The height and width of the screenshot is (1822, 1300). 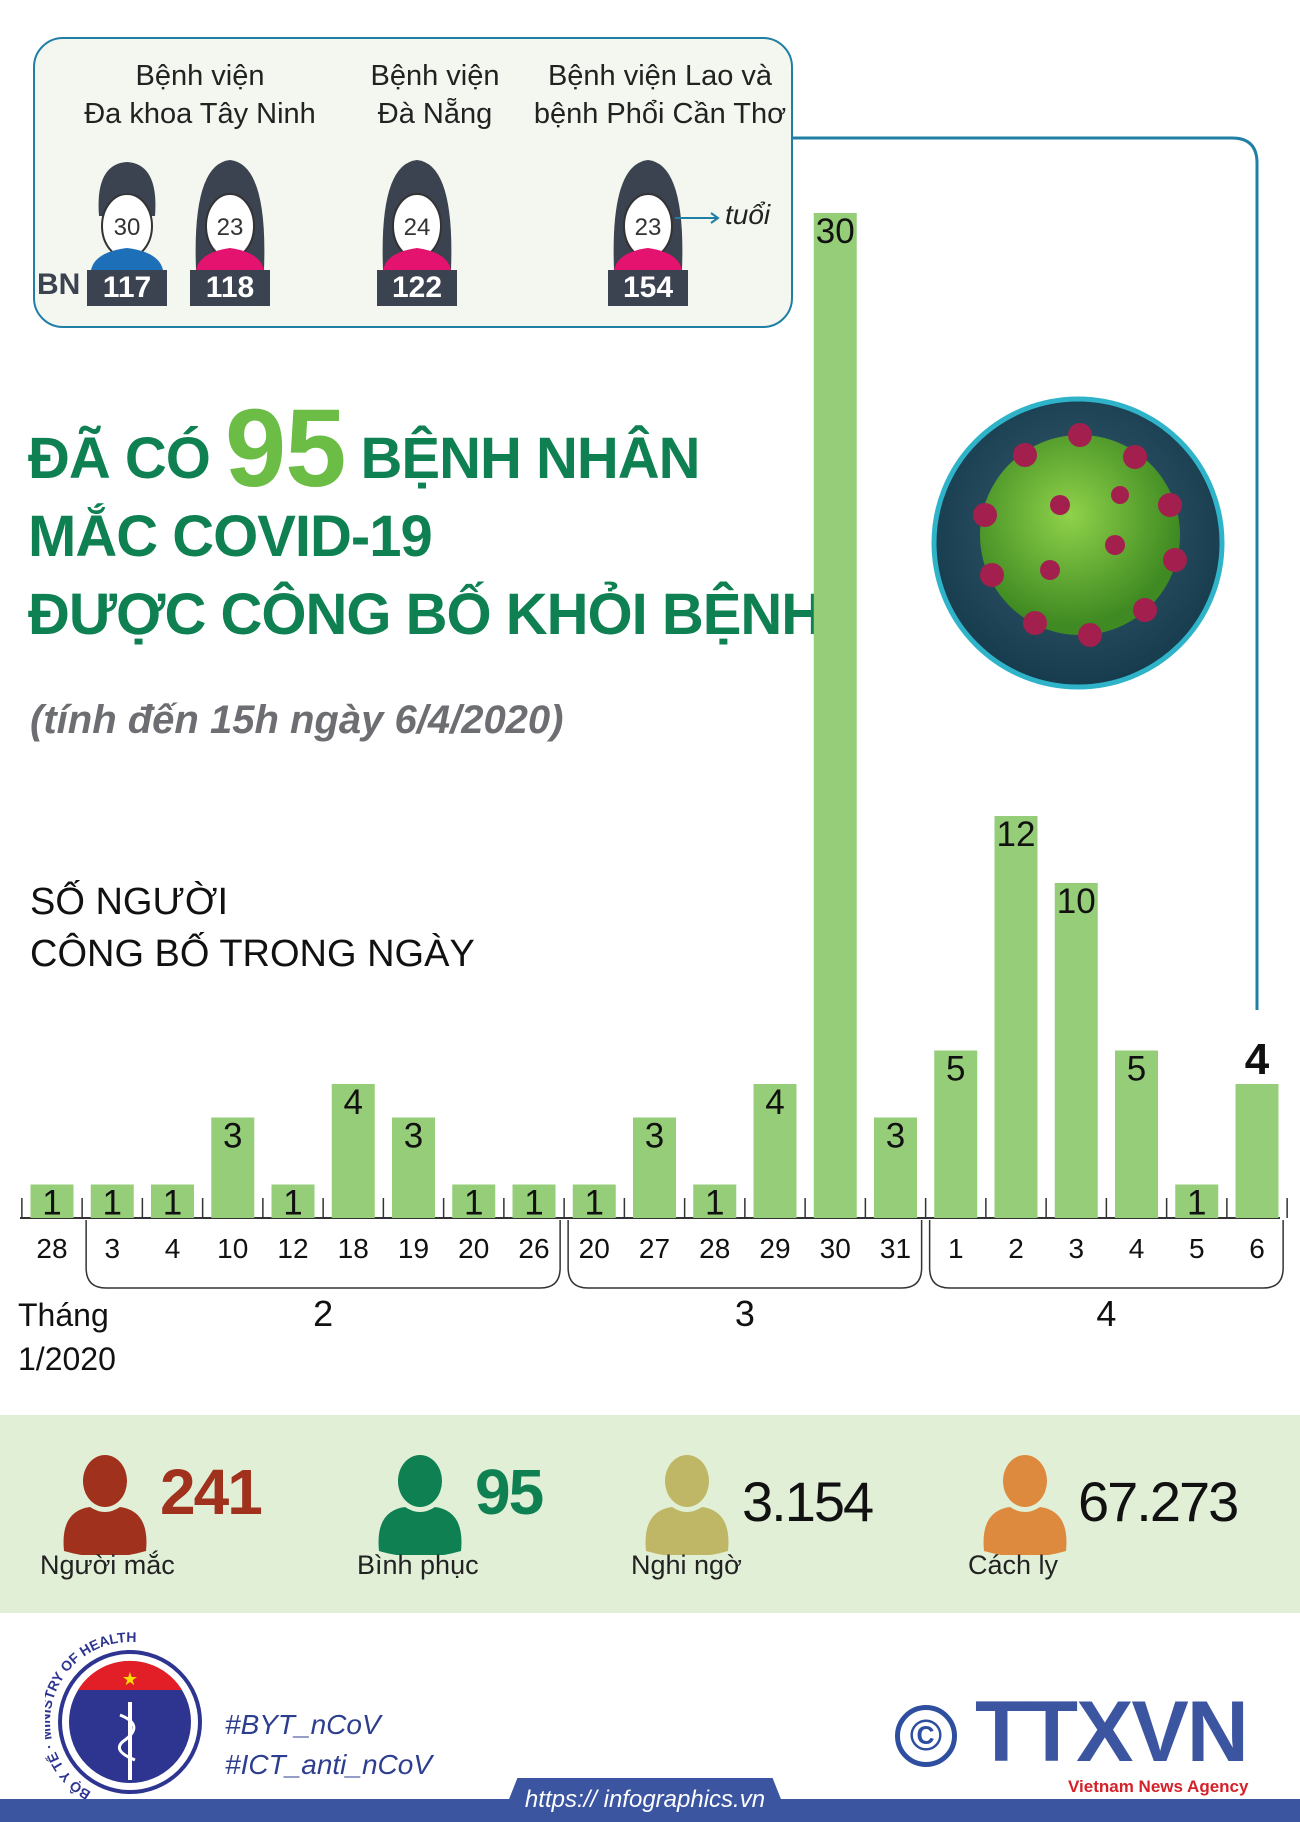 I want to click on arrow-right-icon, so click(x=697, y=218).